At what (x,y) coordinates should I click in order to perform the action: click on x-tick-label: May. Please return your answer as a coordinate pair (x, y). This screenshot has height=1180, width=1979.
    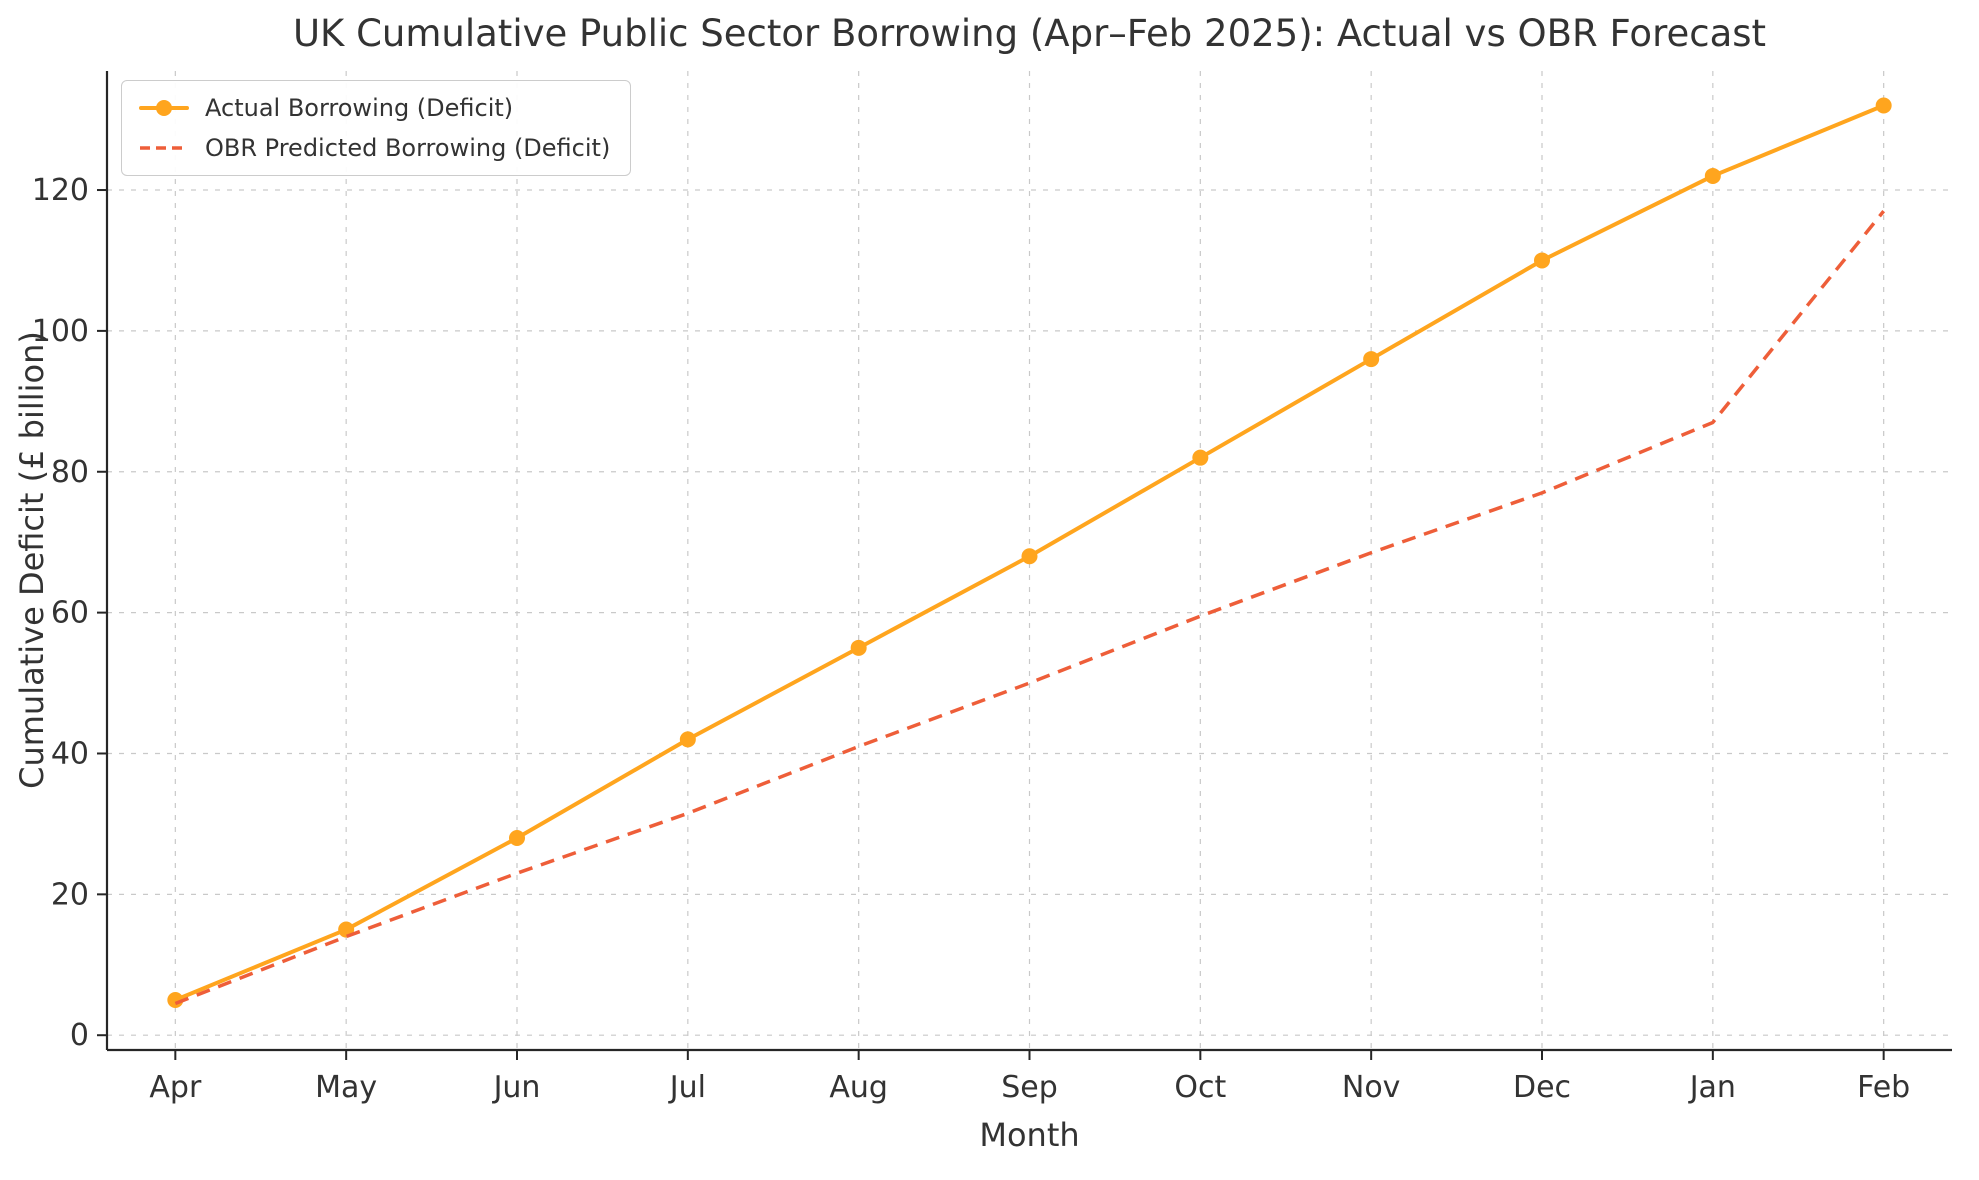
    Looking at the image, I should click on (346, 1087).